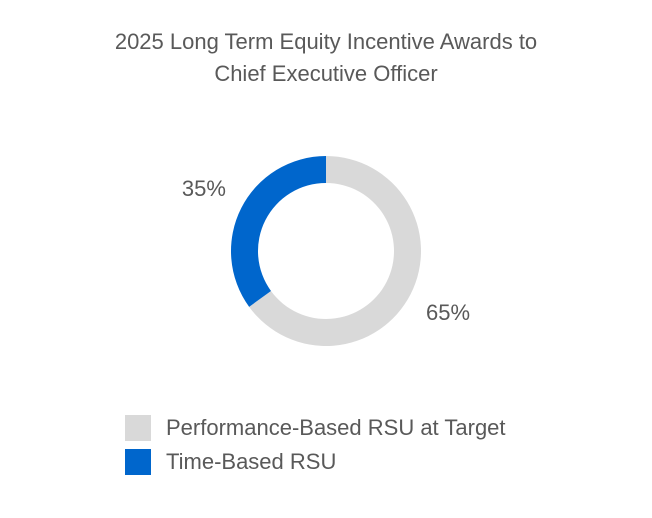 The width and height of the screenshot is (652, 518). I want to click on legend-item-performance-rsu: Performance-Based RSU at Target, so click(315, 428).